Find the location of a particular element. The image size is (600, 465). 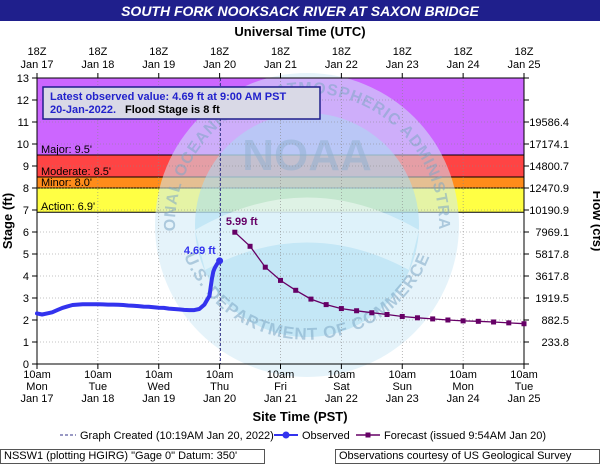

x-tick-date: Jan 19 is located at coordinates (158, 399).